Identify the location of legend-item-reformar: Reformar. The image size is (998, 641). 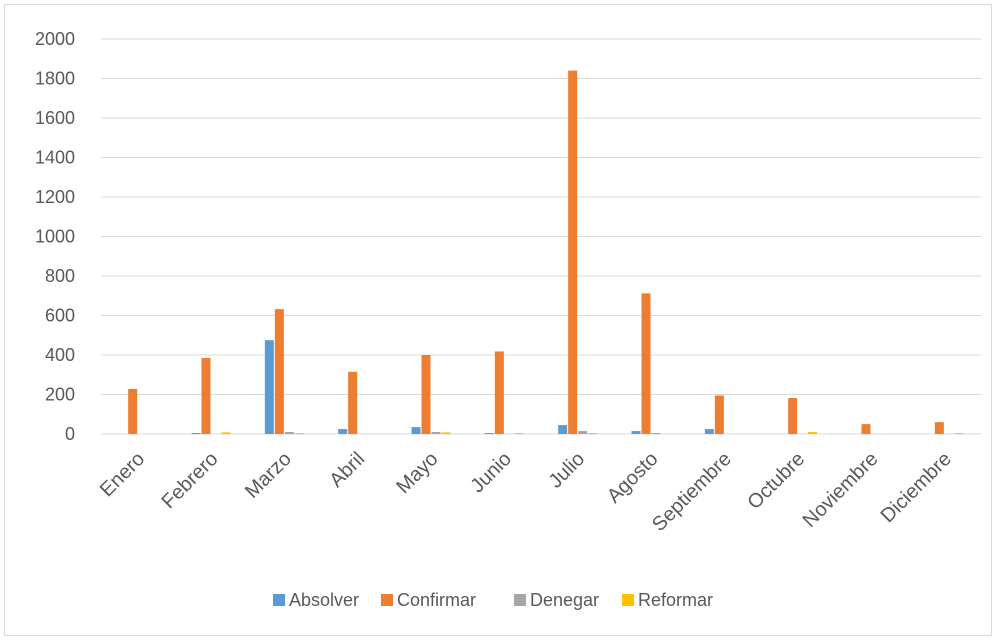
(667, 600).